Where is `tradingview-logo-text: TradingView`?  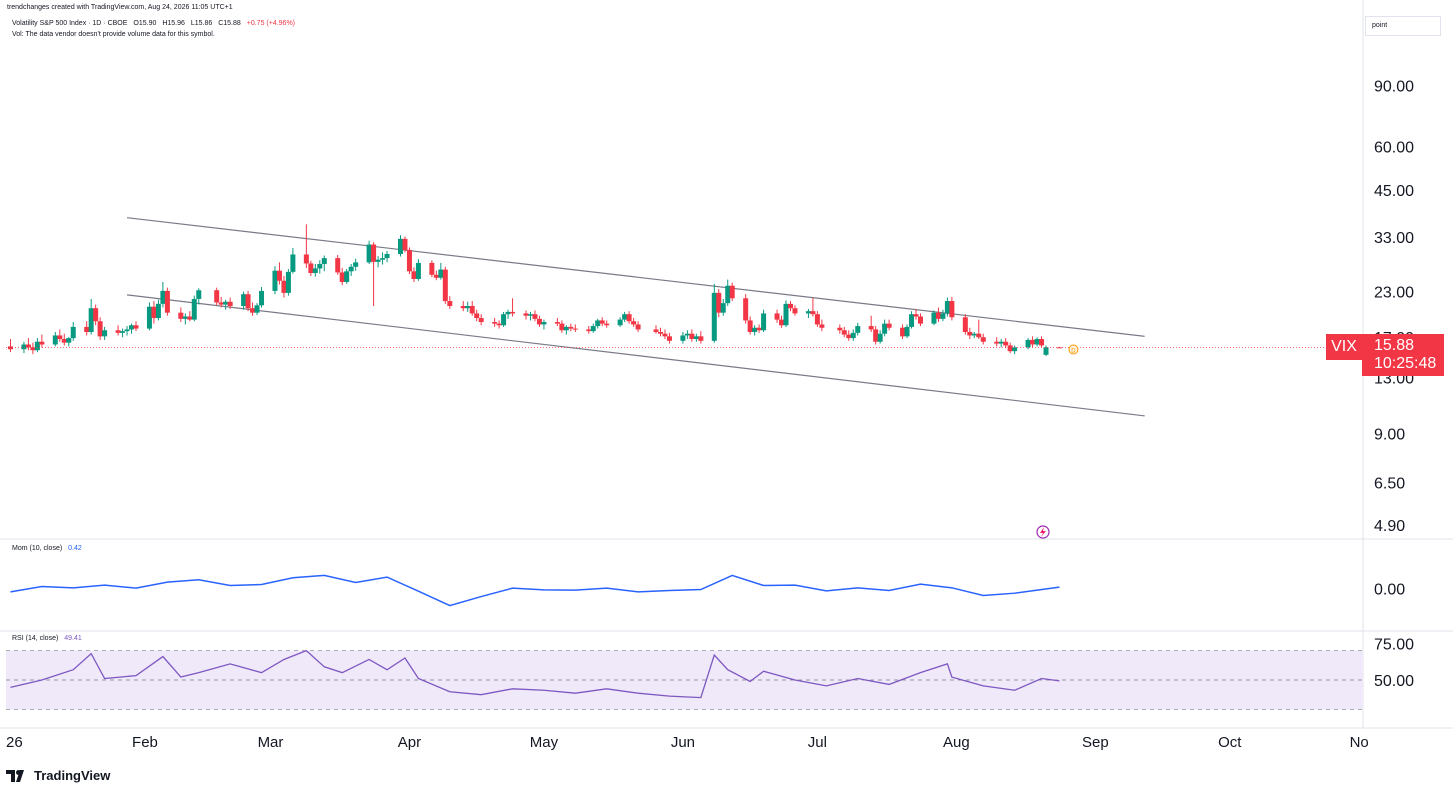 tradingview-logo-text: TradingView is located at coordinates (72, 775).